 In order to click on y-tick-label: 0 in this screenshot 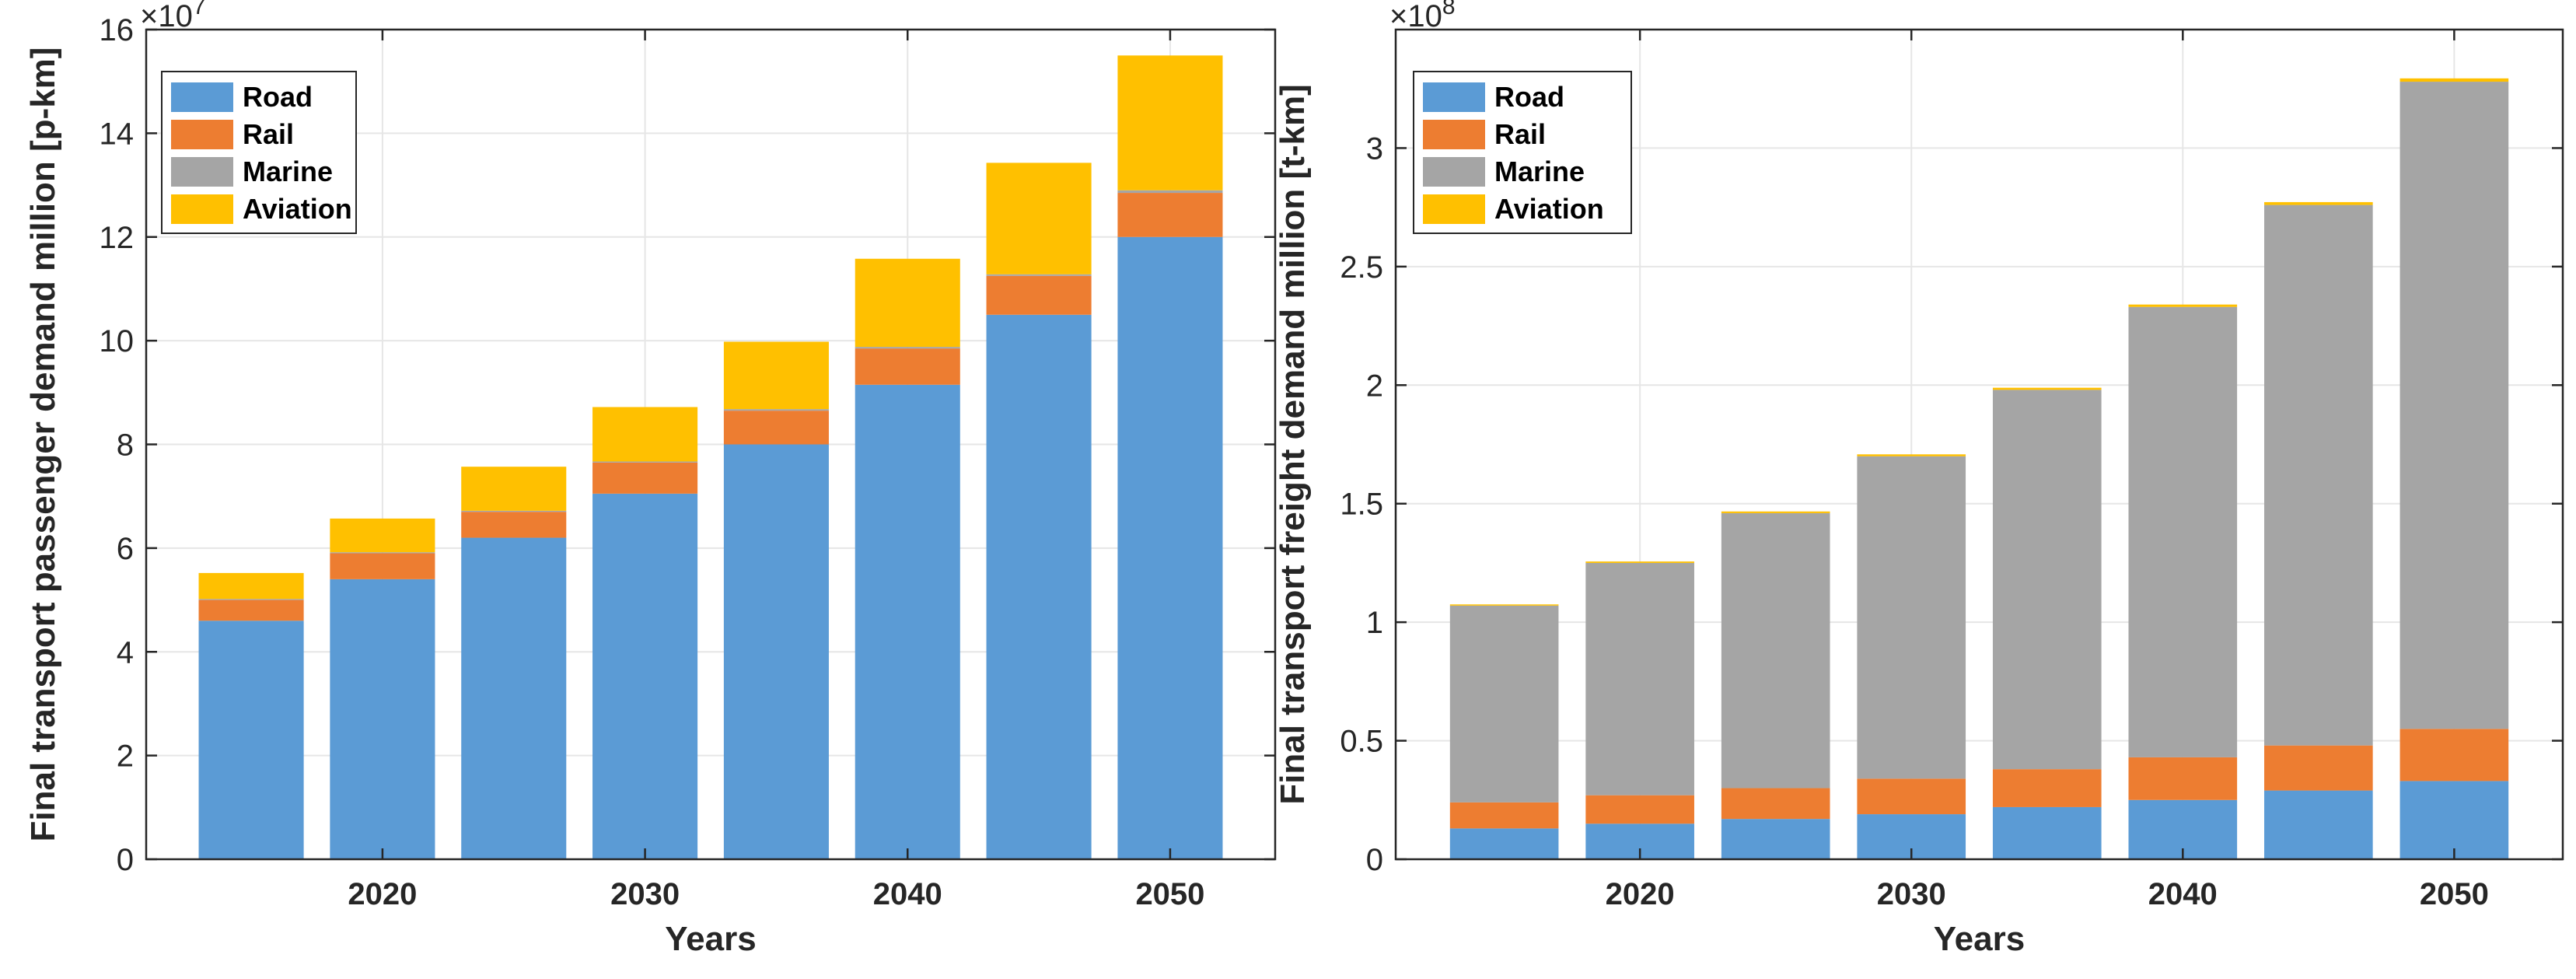, I will do `click(1374, 860)`.